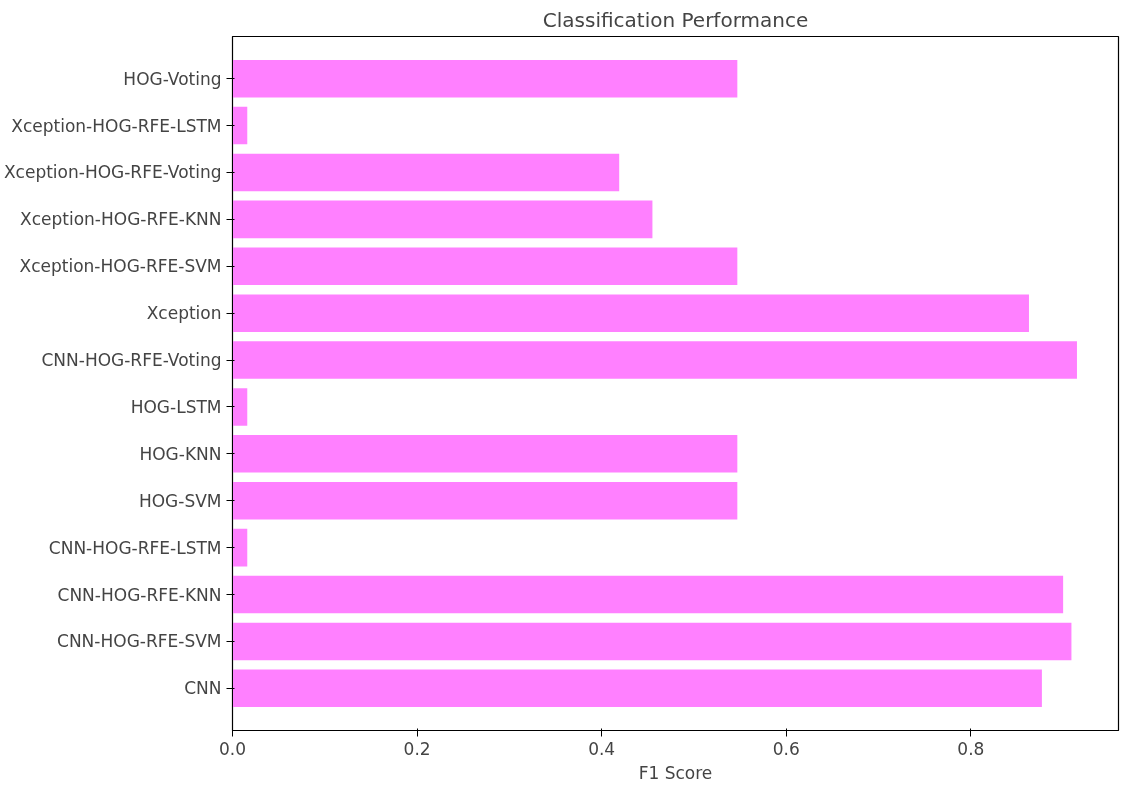 The width and height of the screenshot is (1128, 791). I want to click on x-axis-title: F1 Score, so click(675, 772).